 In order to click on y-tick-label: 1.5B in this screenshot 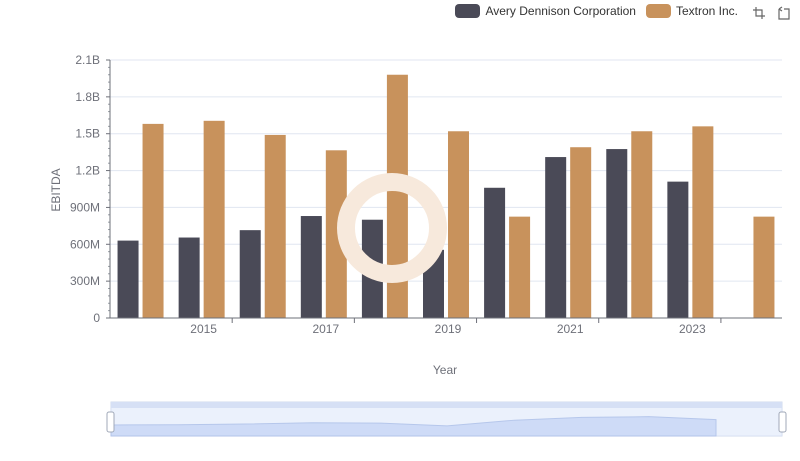, I will do `click(87, 134)`.